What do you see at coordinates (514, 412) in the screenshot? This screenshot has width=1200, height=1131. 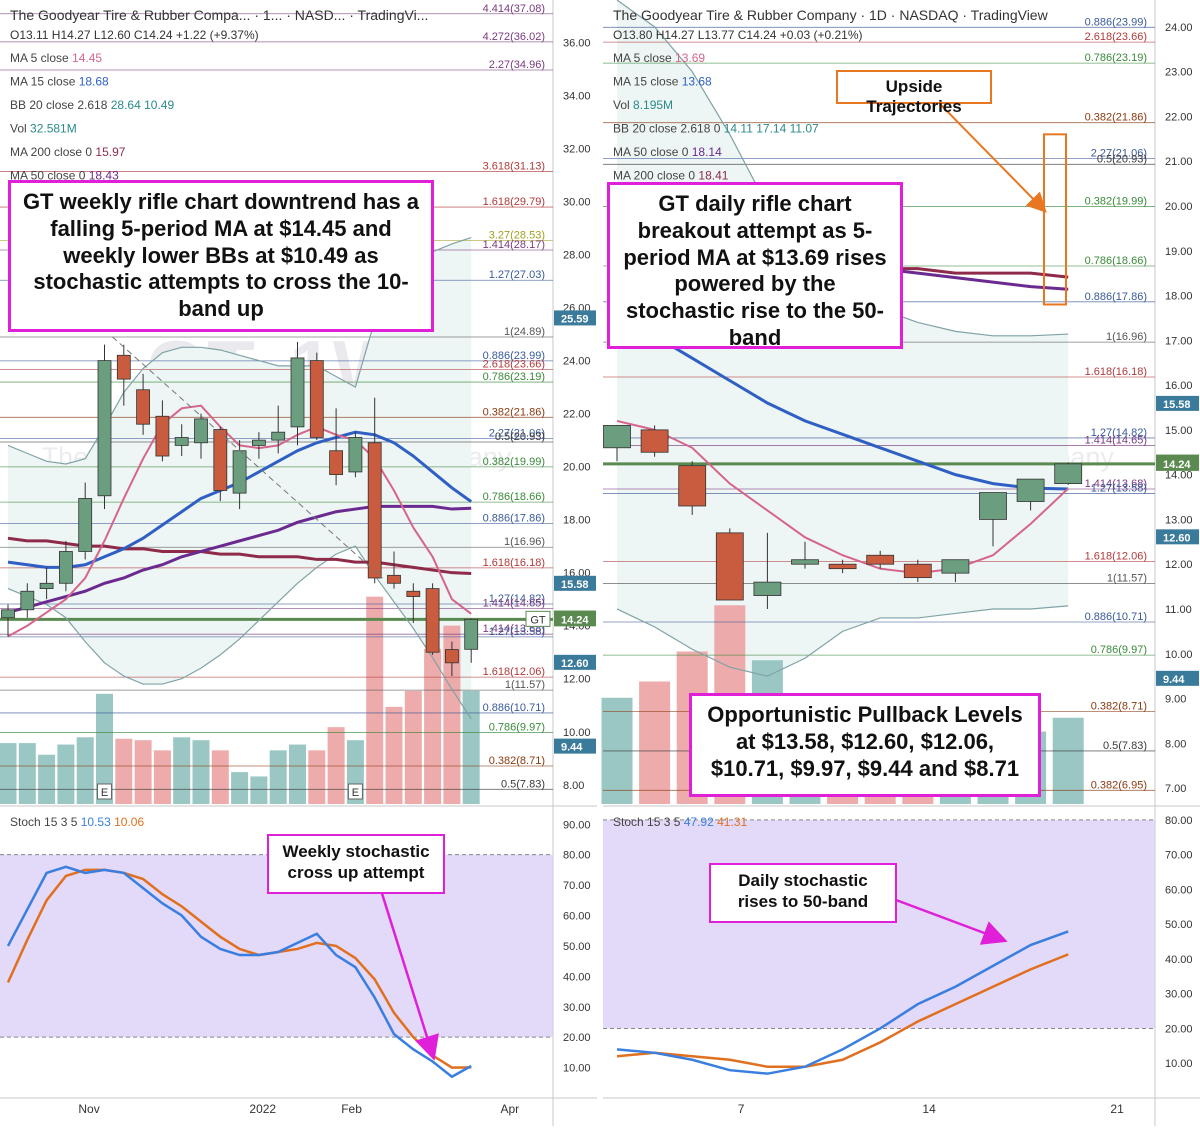 I see `weekly-fib-label: 0.382(21.86)` at bounding box center [514, 412].